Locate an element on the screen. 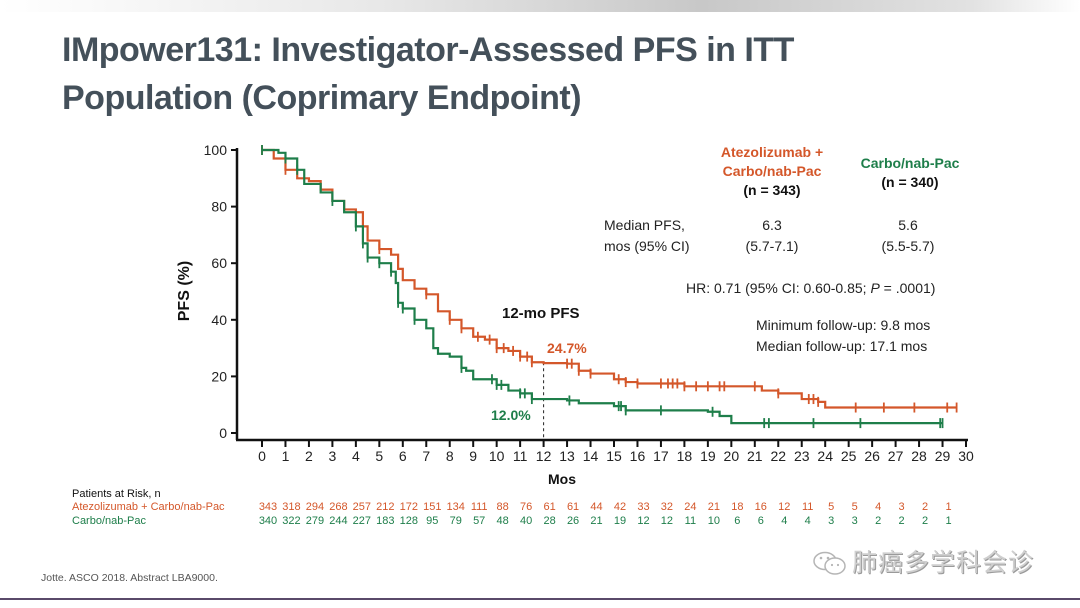 The width and height of the screenshot is (1080, 608). risk-carbo-count: 10 is located at coordinates (713, 521).